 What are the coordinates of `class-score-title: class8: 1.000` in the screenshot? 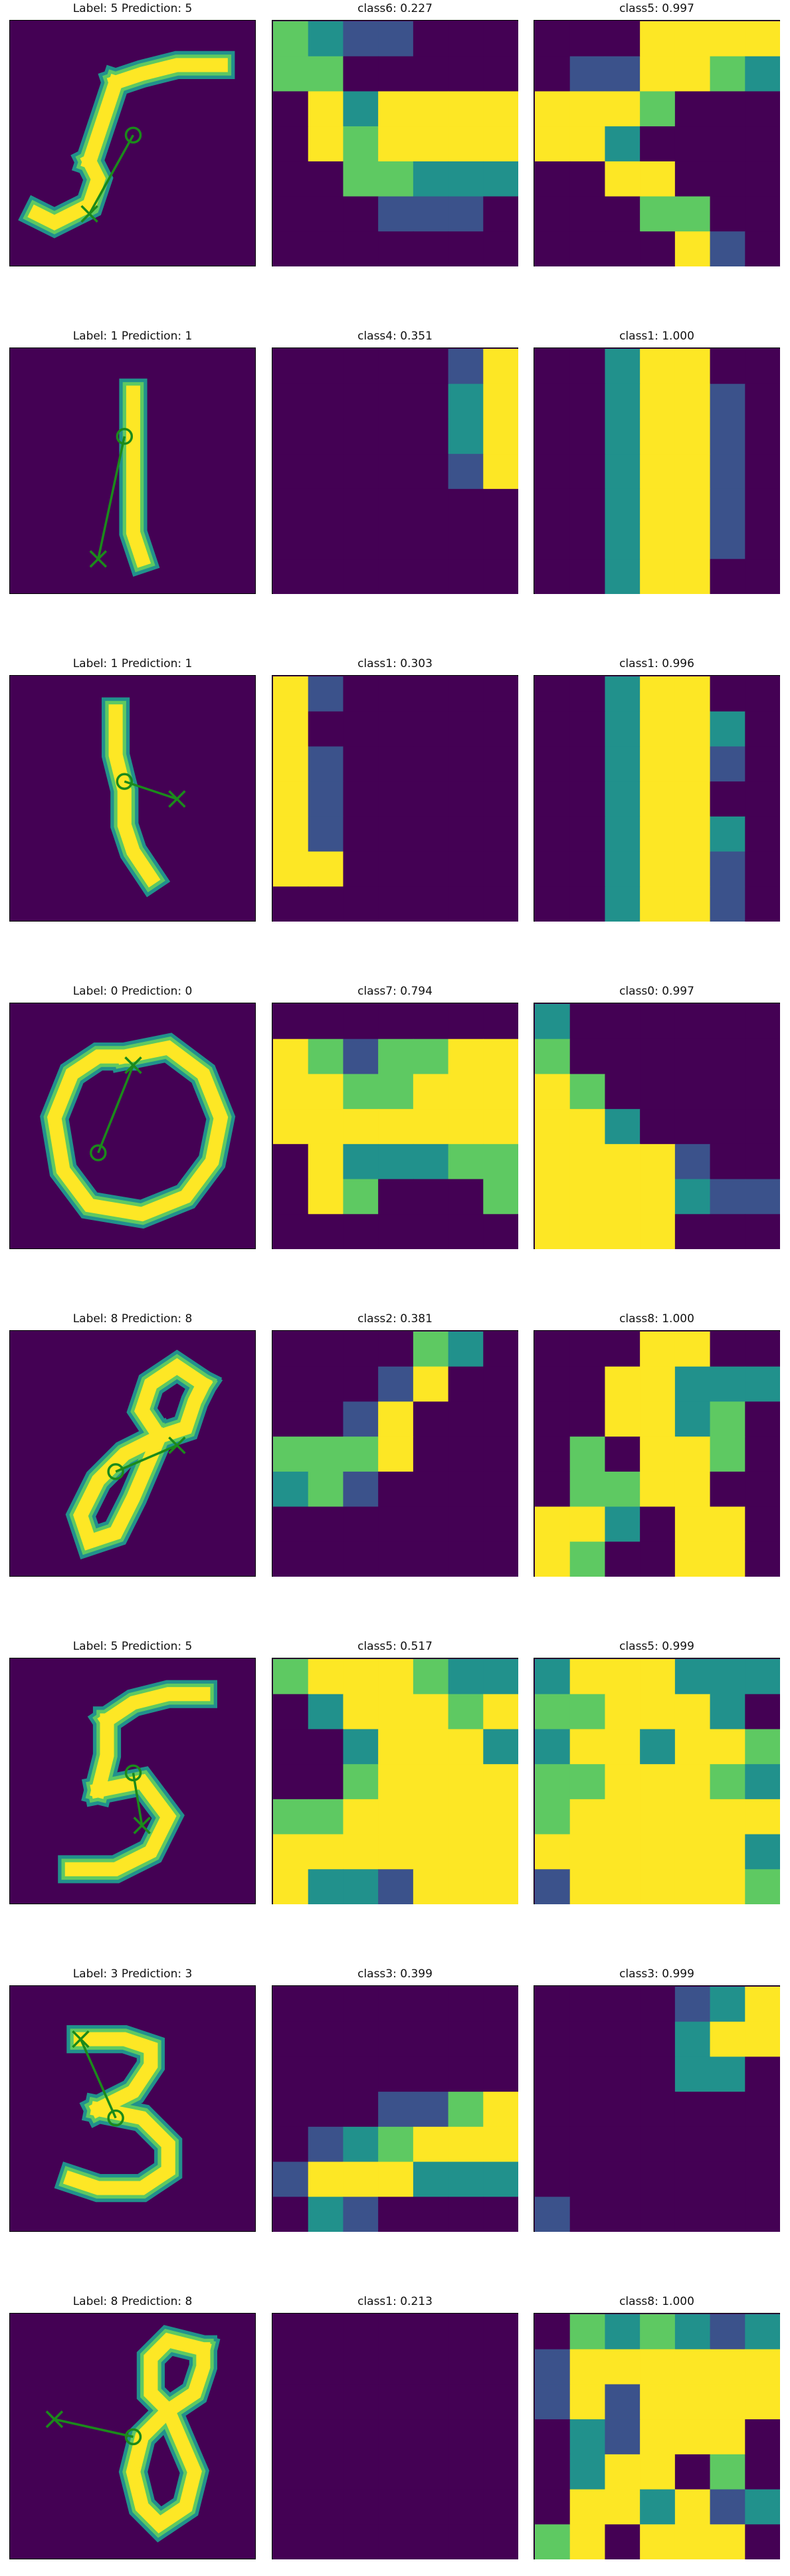 It's located at (656, 2302).